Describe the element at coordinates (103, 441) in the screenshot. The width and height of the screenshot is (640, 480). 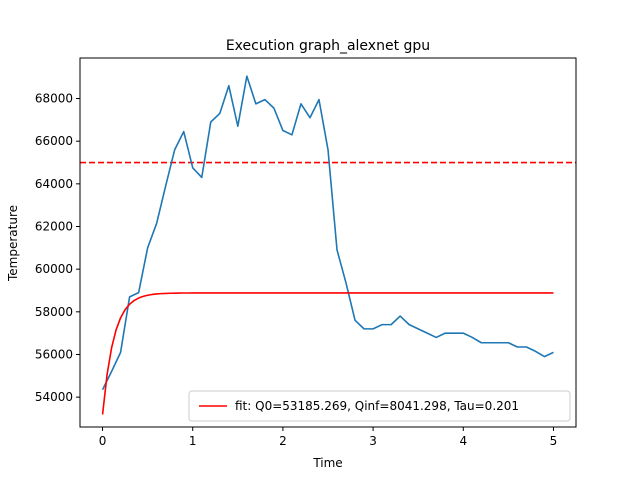
I see `x-tick-label: 0` at that location.